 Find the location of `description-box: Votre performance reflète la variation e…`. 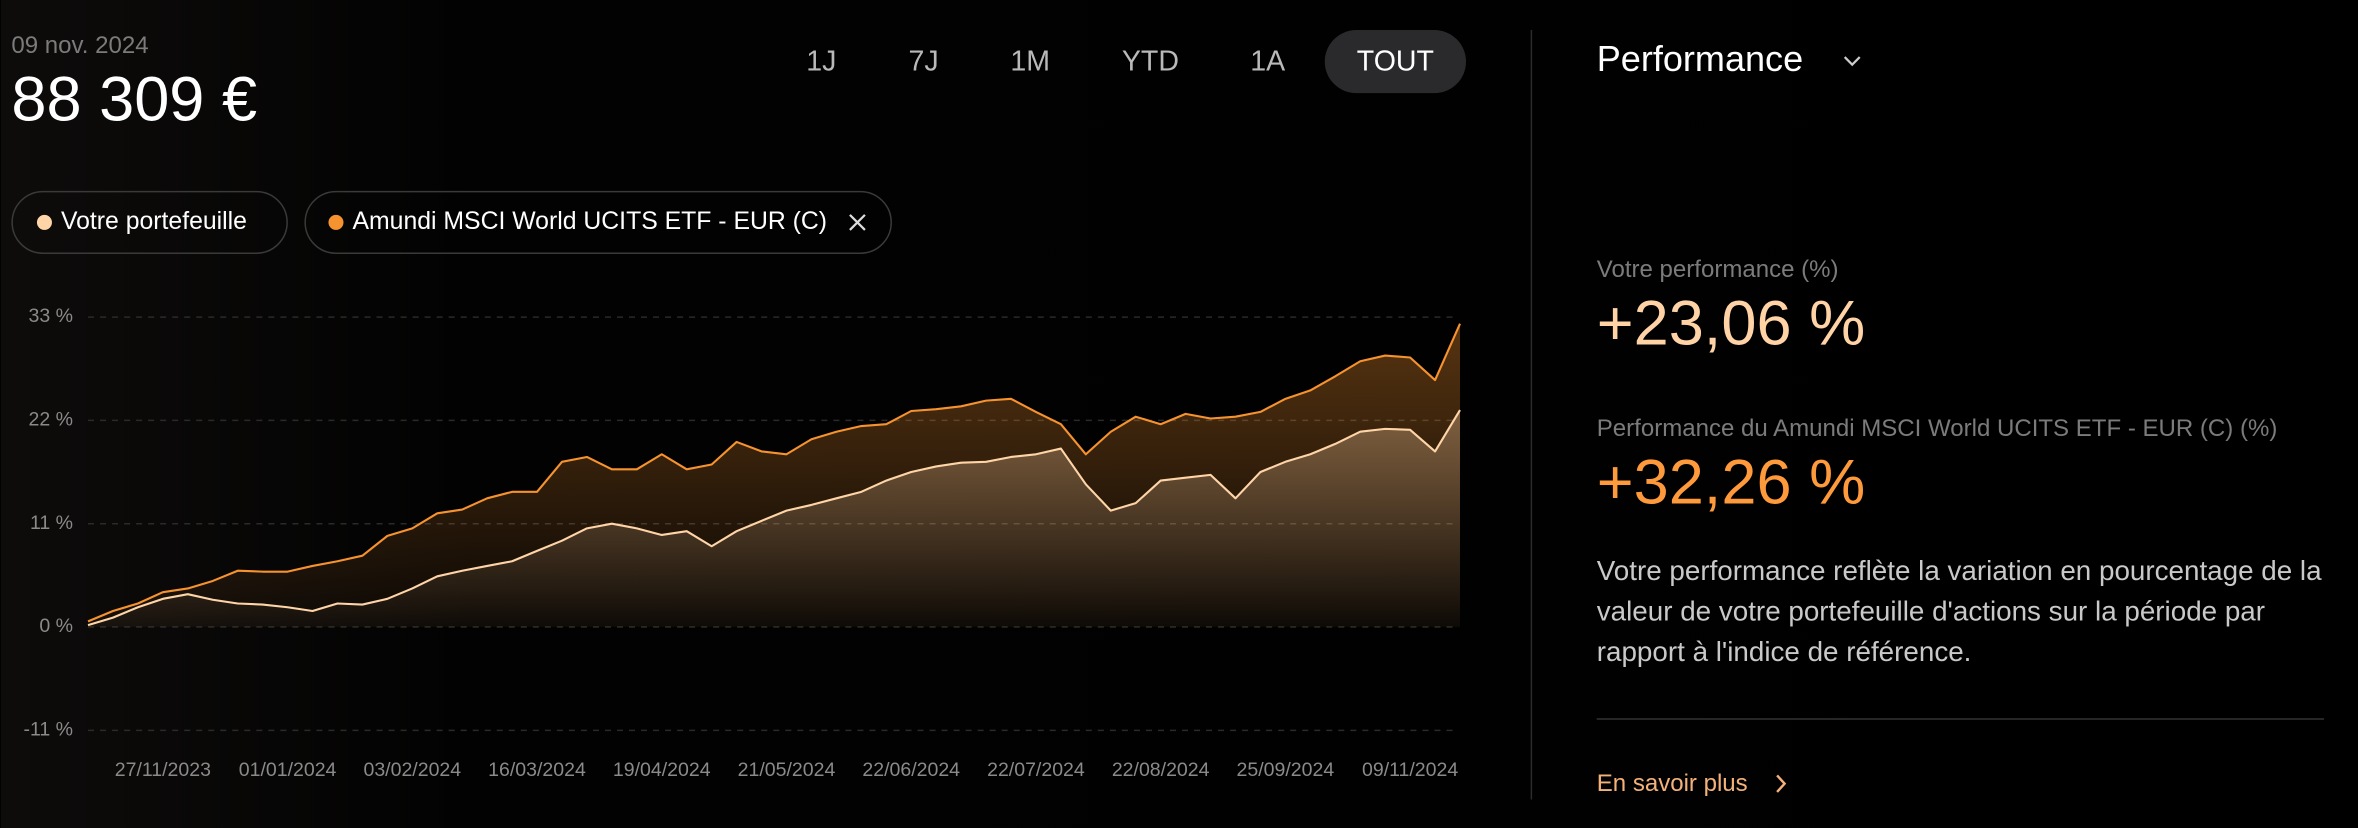

description-box: Votre performance reflète la variation e… is located at coordinates (1959, 611).